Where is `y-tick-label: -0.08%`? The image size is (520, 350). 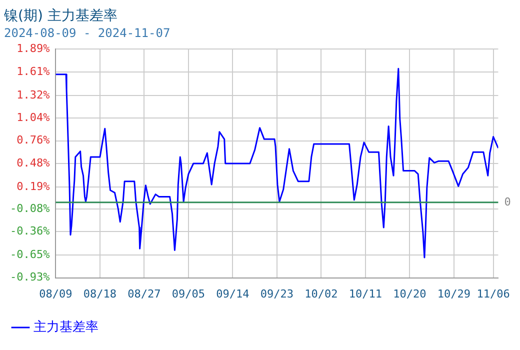 y-tick-label: -0.08% is located at coordinates (30, 208).